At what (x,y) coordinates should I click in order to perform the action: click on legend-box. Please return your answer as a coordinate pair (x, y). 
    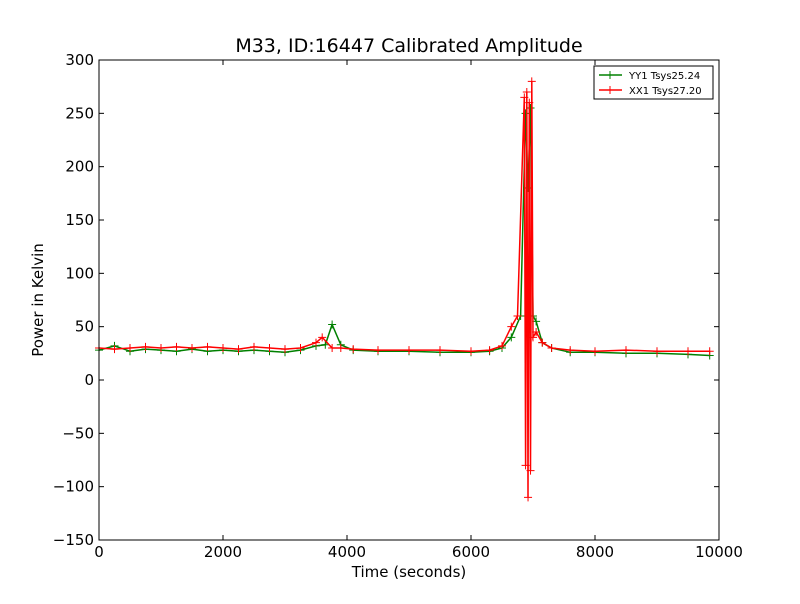
    Looking at the image, I should click on (653, 82).